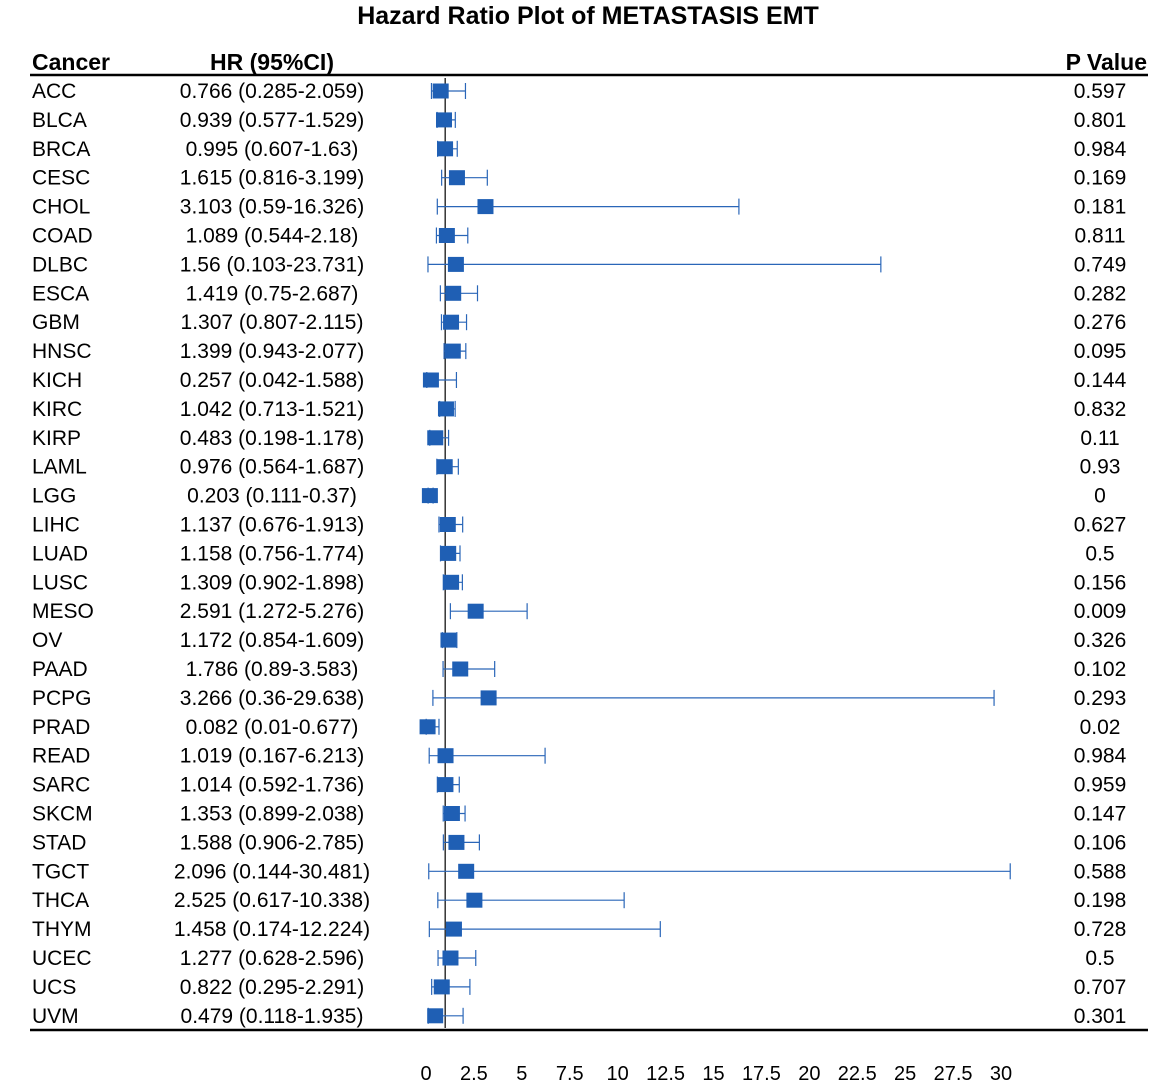 This screenshot has height=1090, width=1176. I want to click on p-value: 0.102, so click(1100, 669).